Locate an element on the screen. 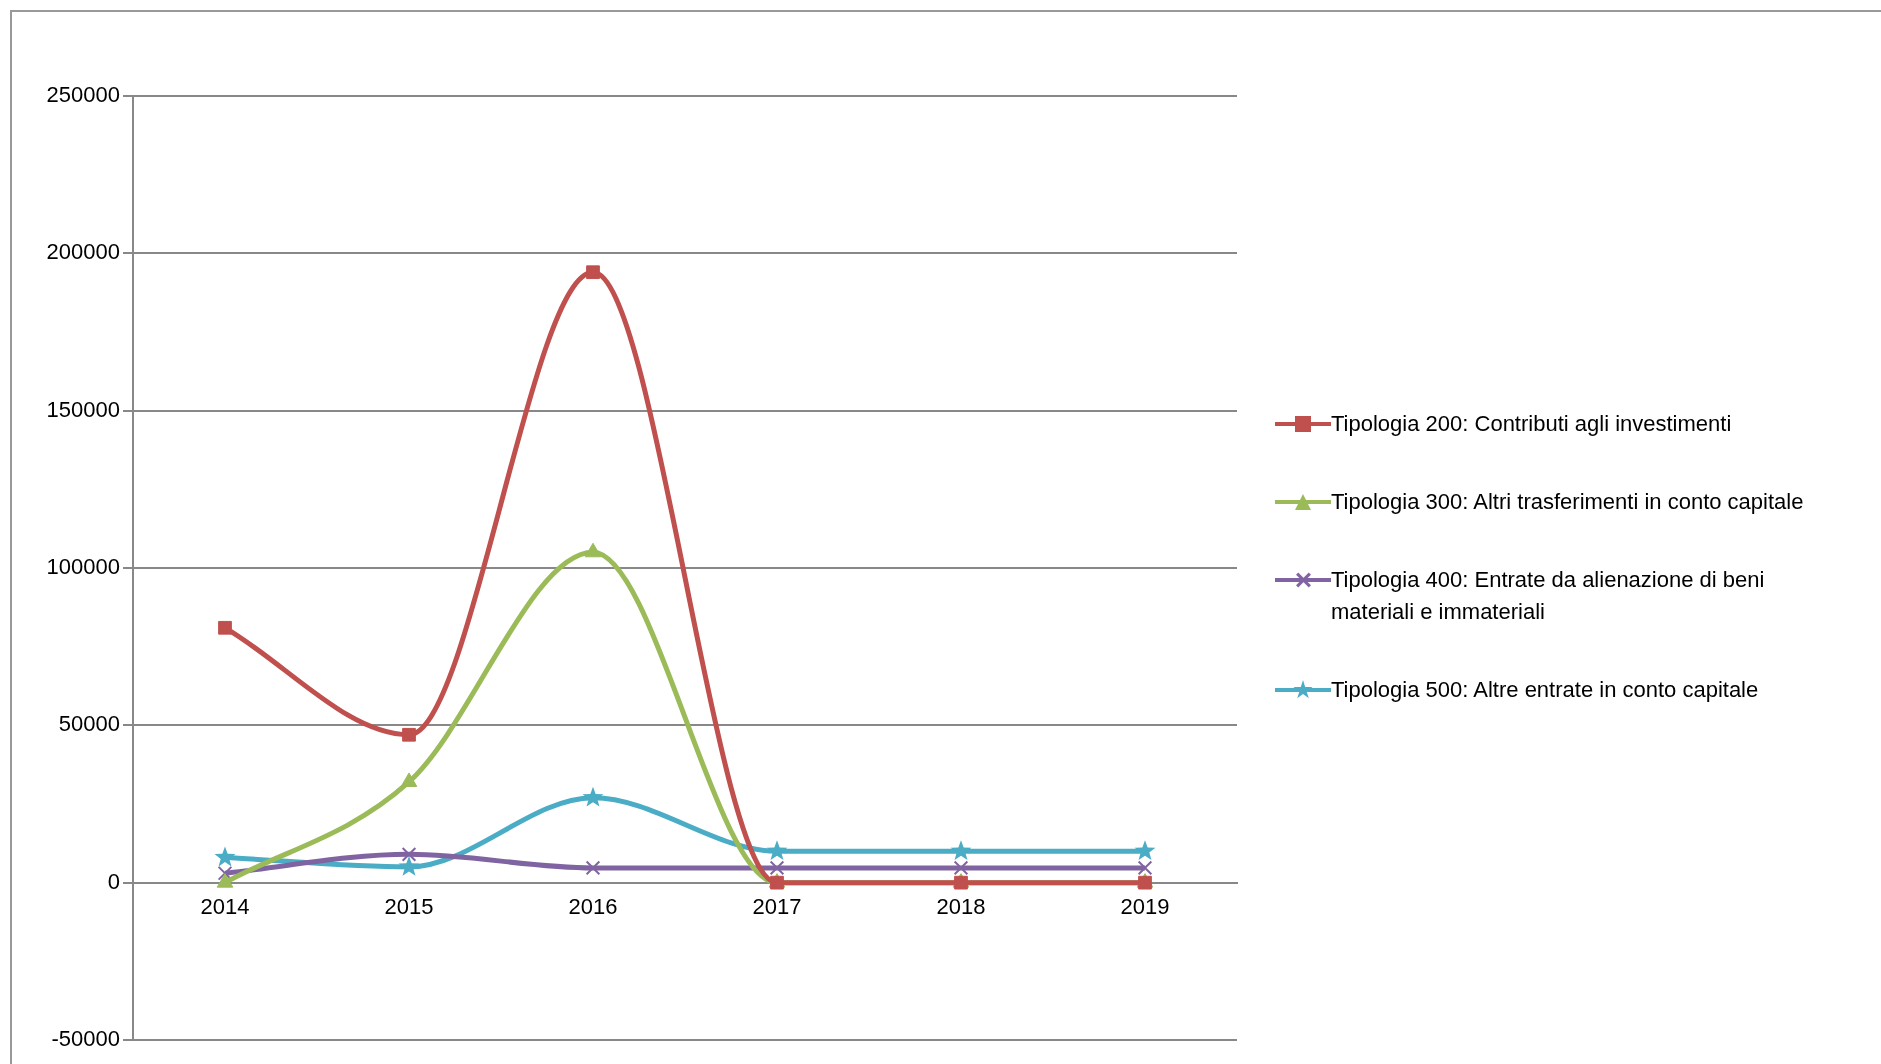  x-tick-label: 2019 is located at coordinates (1145, 906).